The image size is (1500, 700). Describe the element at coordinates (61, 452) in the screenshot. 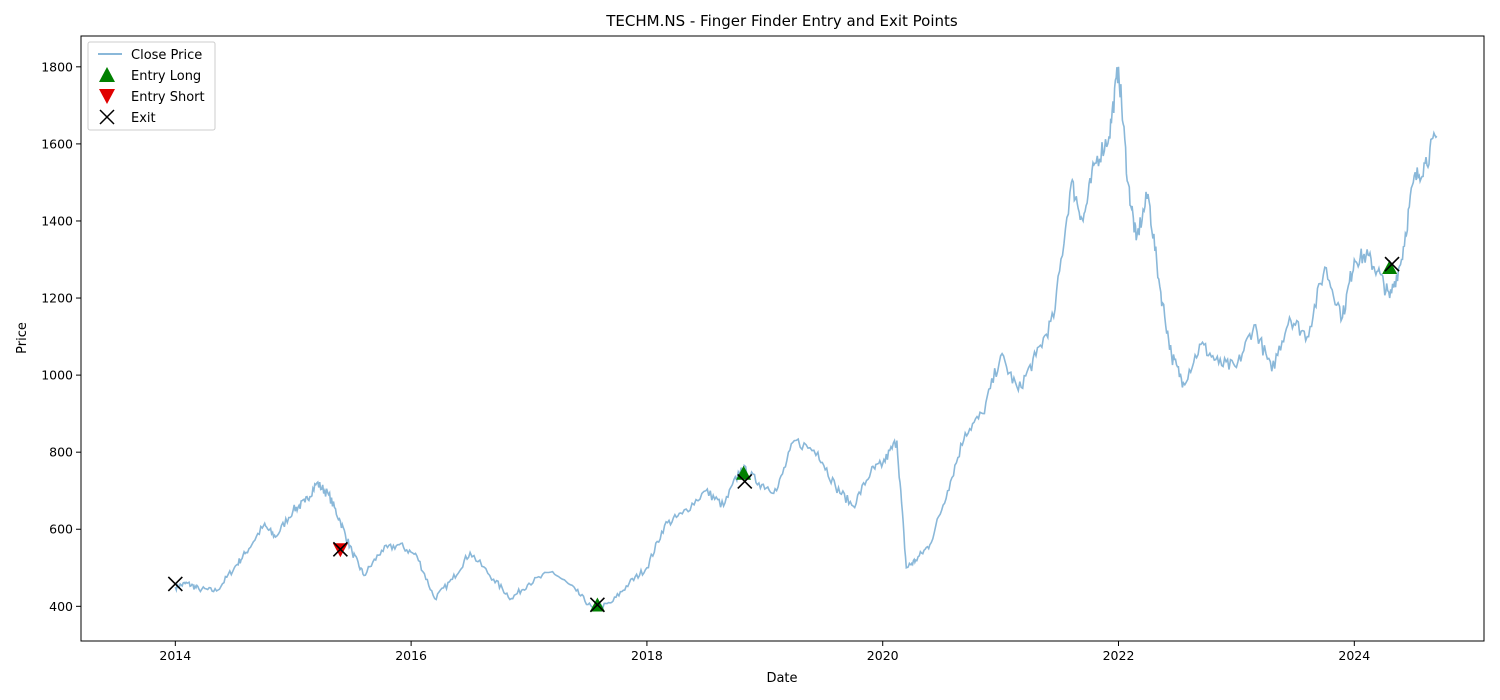

I see `y-tick-label: 800` at that location.